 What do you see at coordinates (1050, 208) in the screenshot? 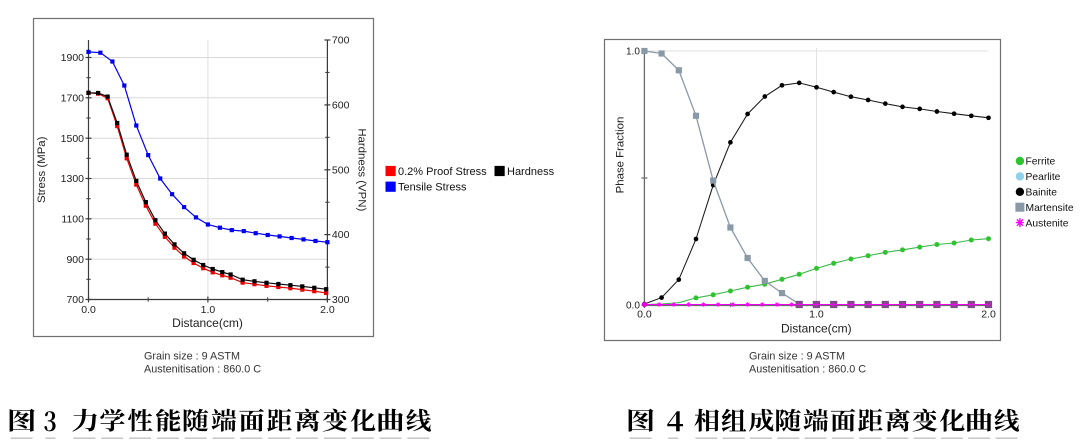
I see `svg-text: Martensite` at bounding box center [1050, 208].